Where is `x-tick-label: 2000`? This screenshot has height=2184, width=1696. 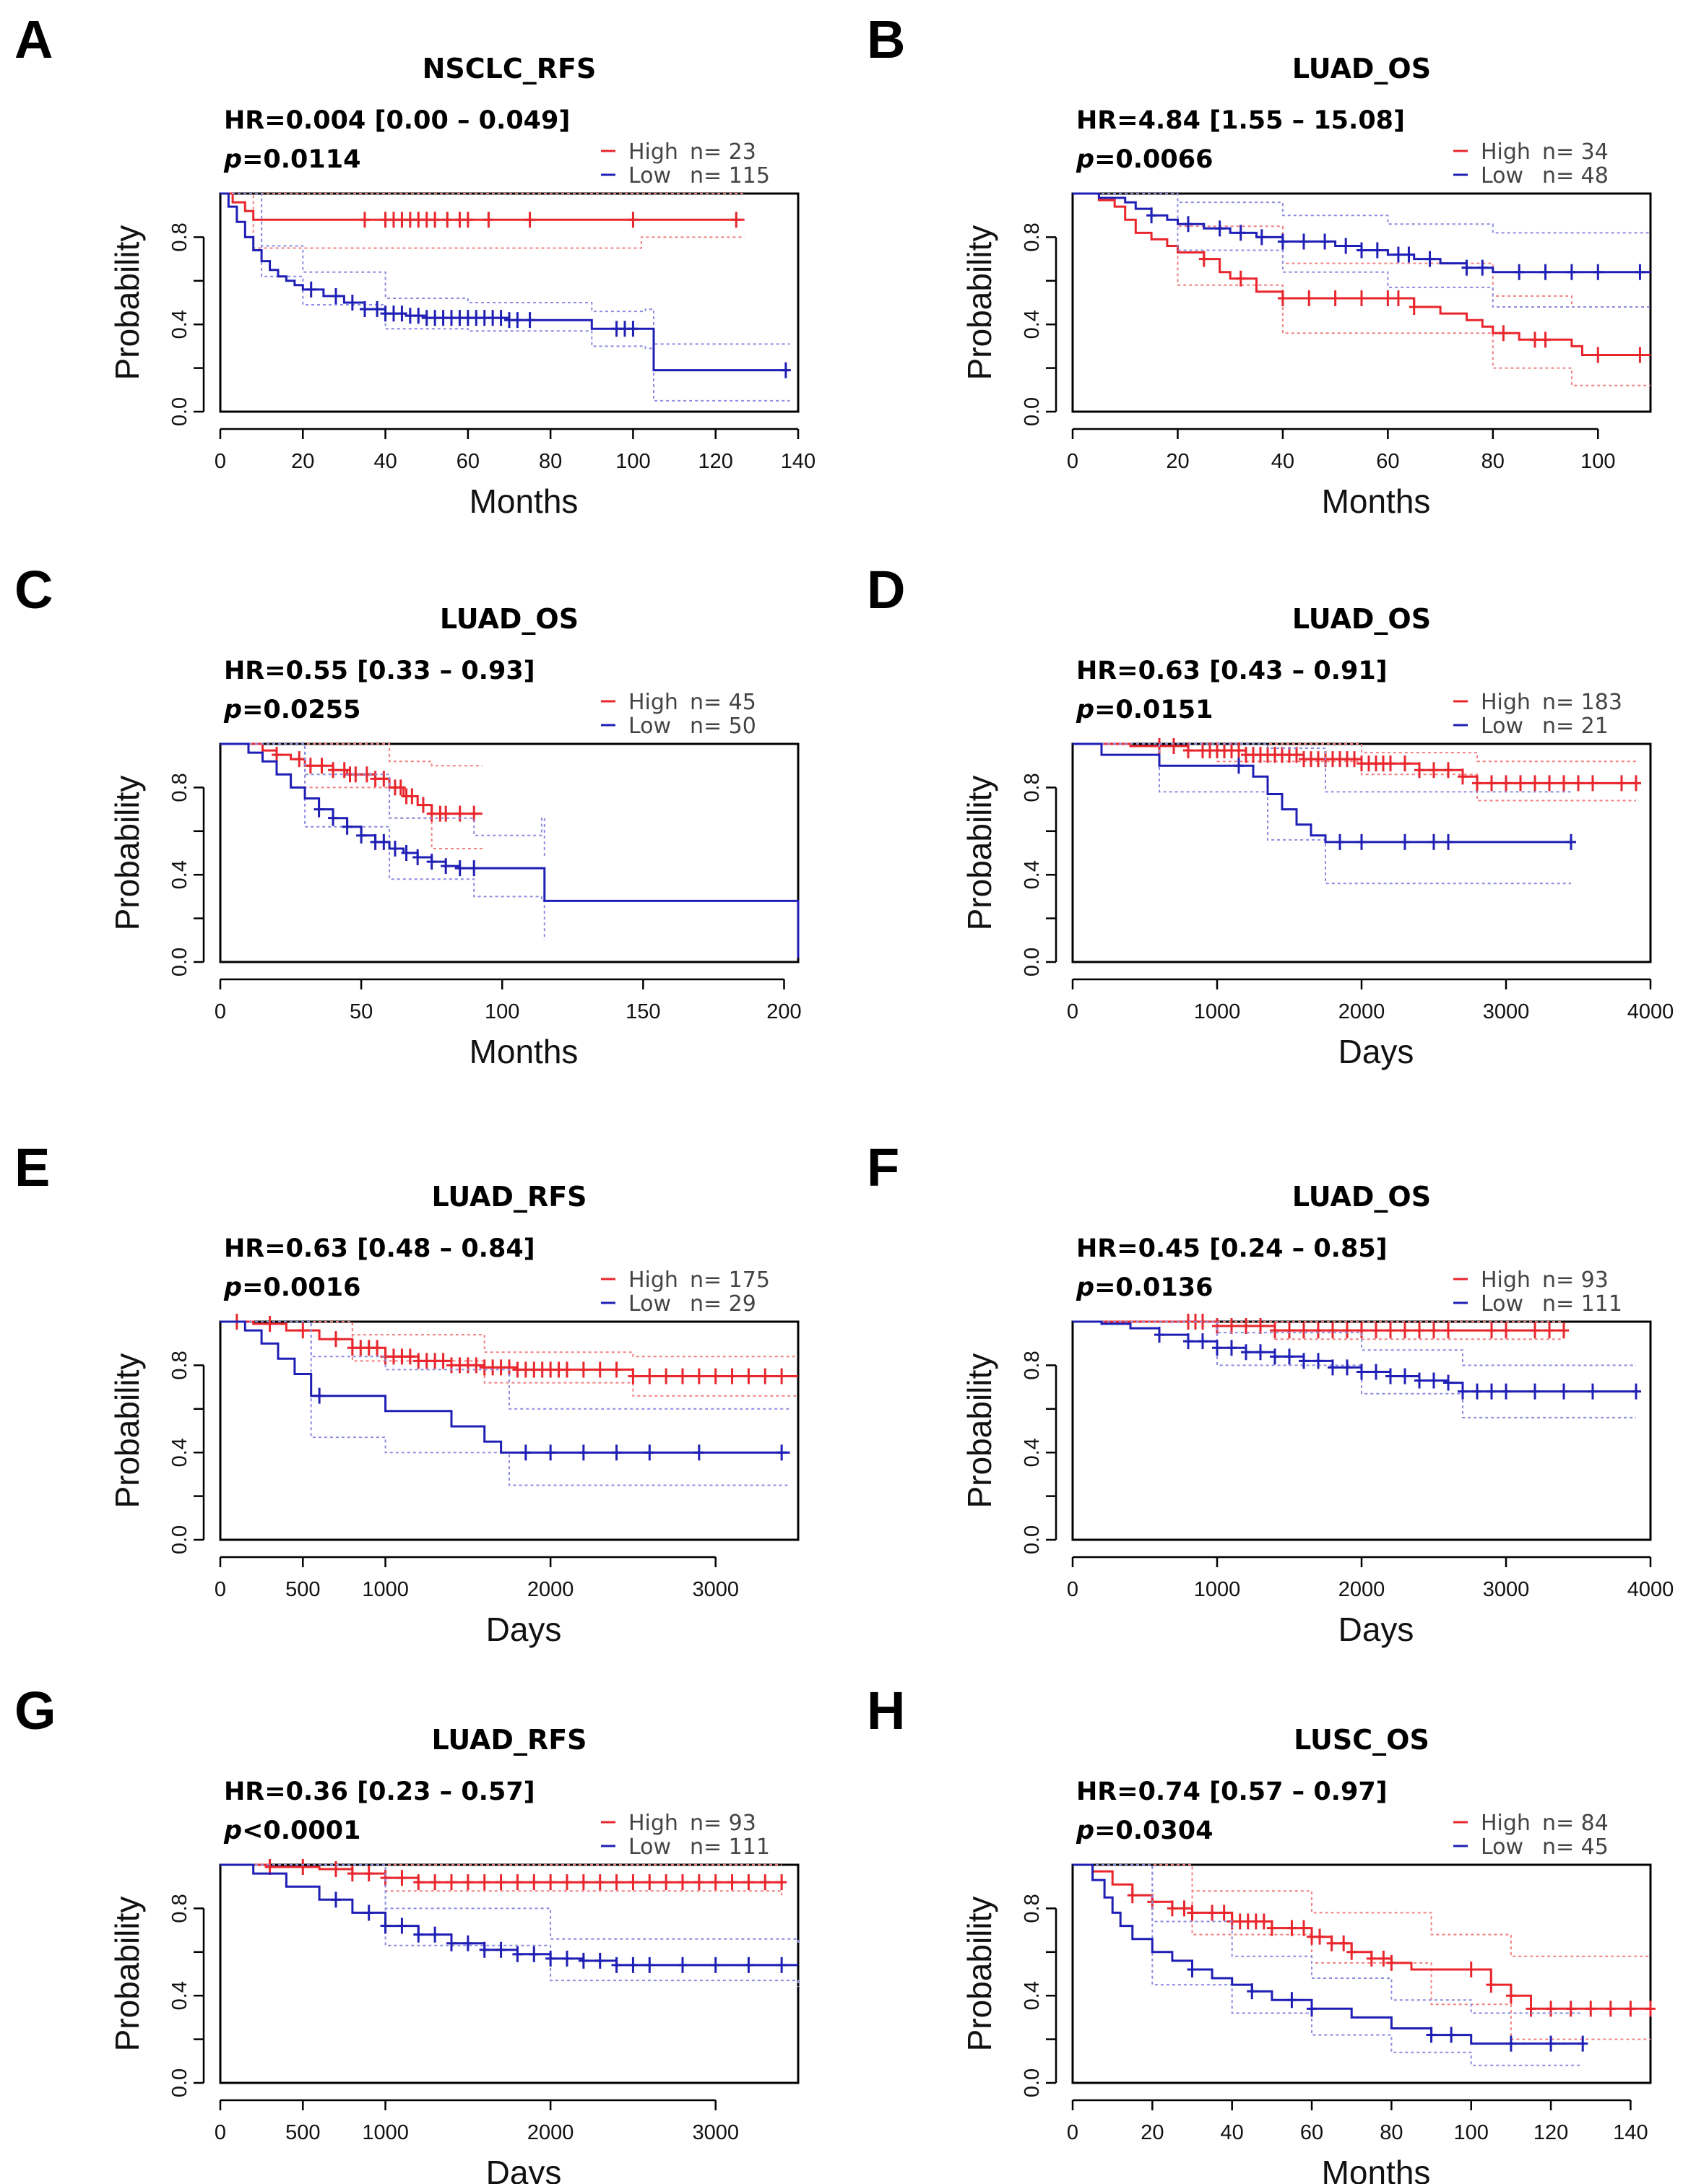
x-tick-label: 2000 is located at coordinates (1362, 1011).